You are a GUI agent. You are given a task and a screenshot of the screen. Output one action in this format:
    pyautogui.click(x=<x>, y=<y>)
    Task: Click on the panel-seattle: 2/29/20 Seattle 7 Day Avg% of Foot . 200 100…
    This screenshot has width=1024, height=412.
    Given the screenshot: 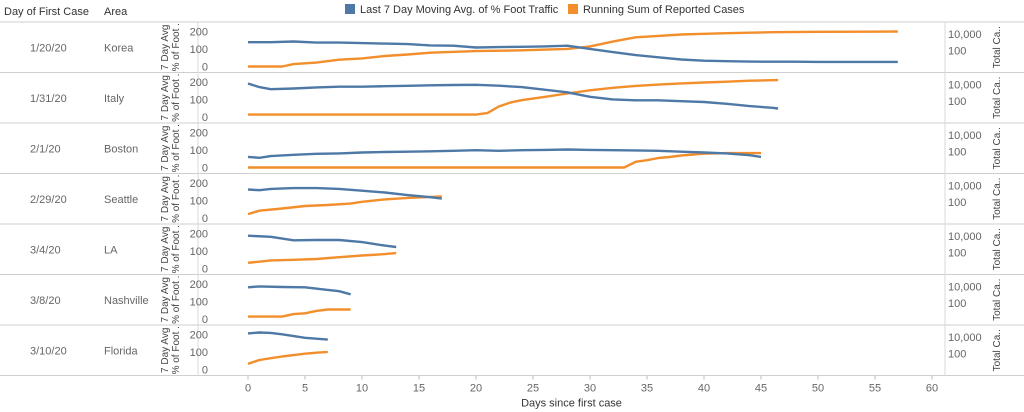 What is the action you would take?
    pyautogui.click(x=512, y=199)
    